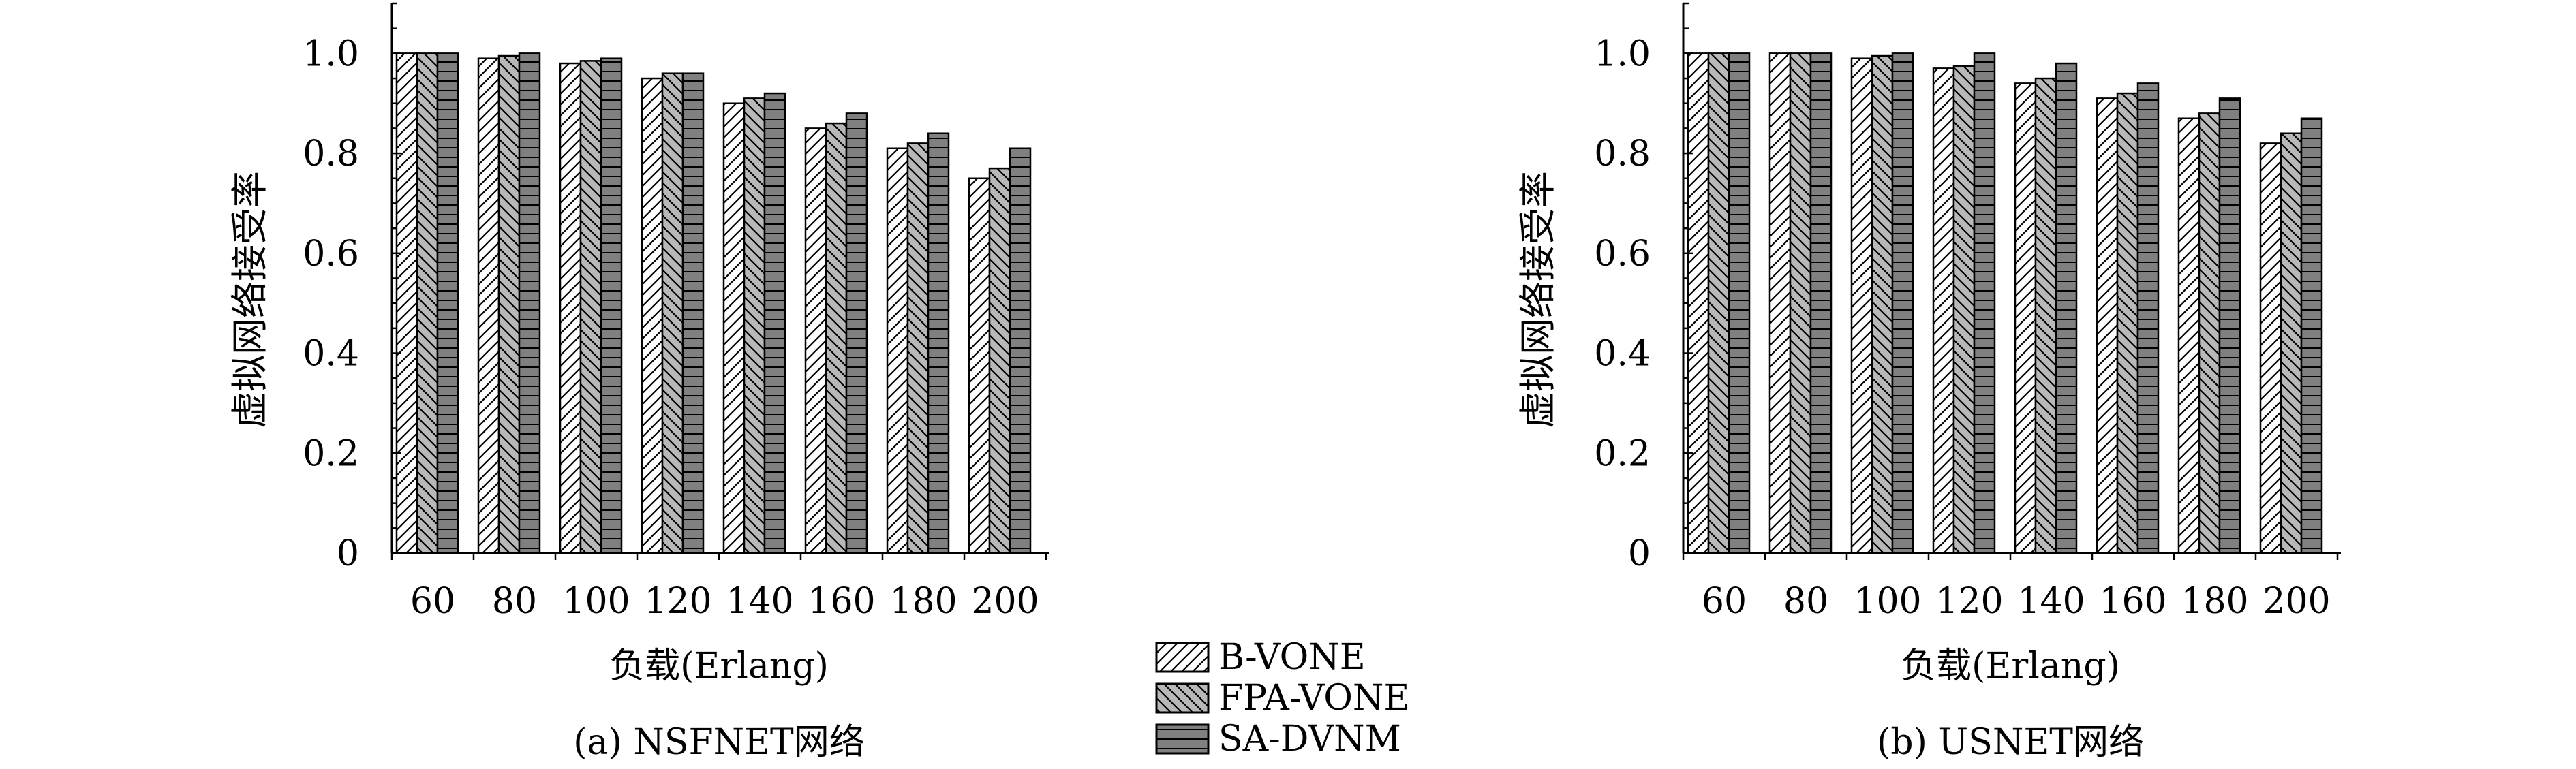 The width and height of the screenshot is (2576, 769). I want to click on panel-caption: (a) NSFNET网络, so click(718, 742).